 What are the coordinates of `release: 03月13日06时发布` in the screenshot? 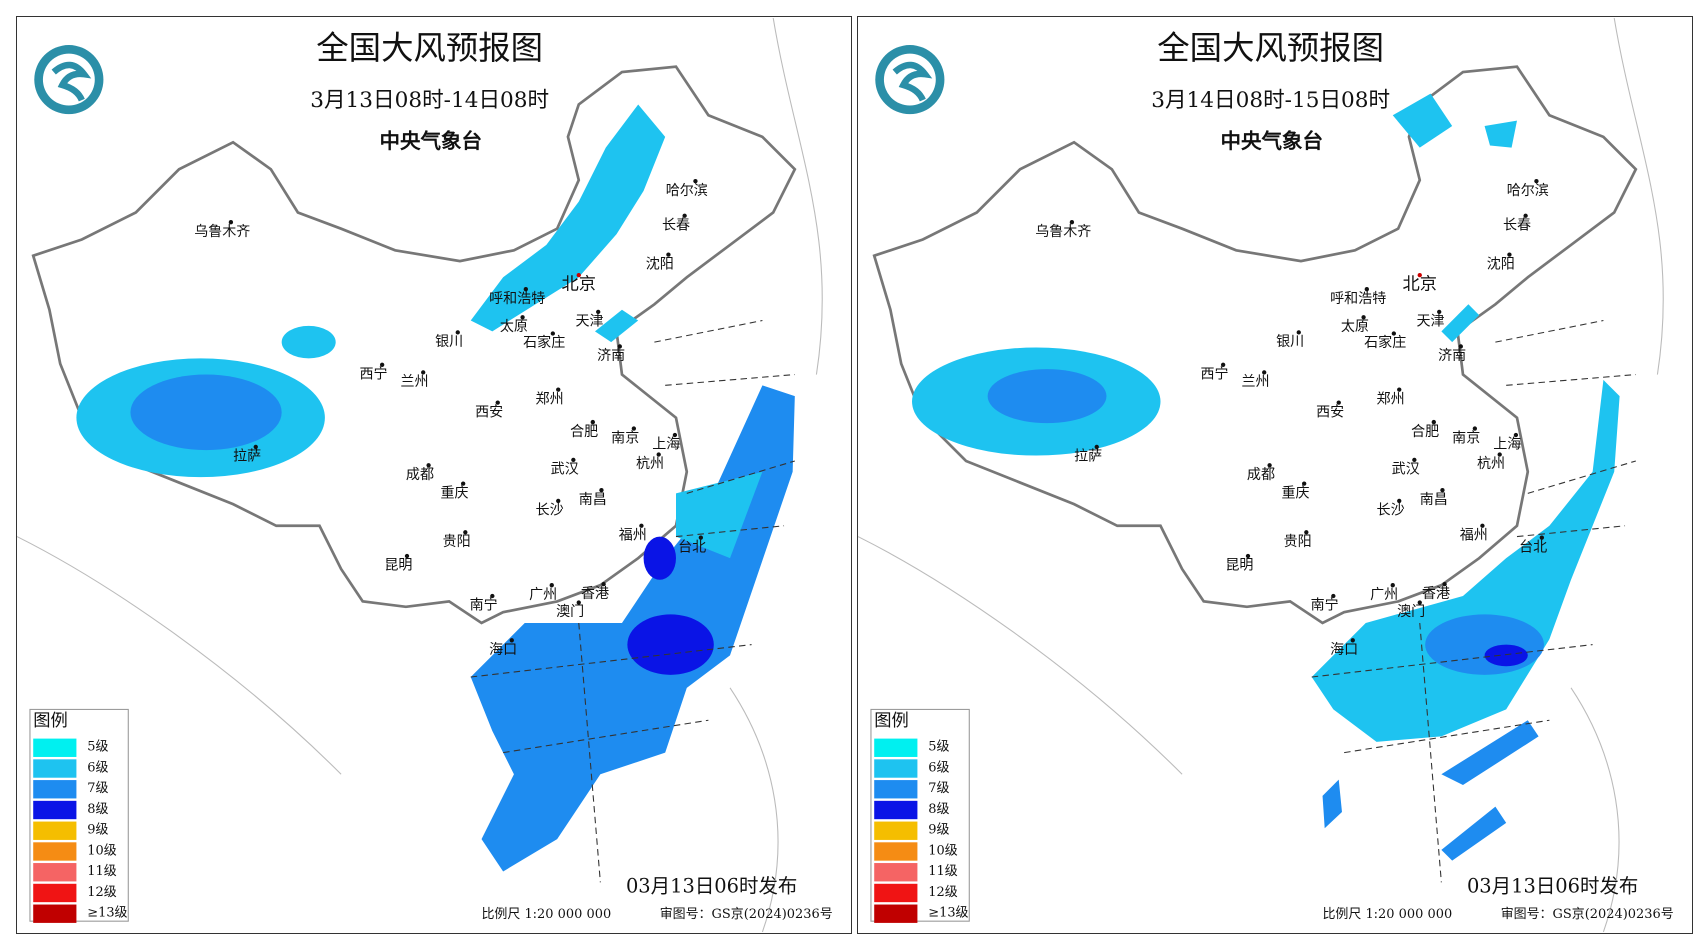 It's located at (711, 886).